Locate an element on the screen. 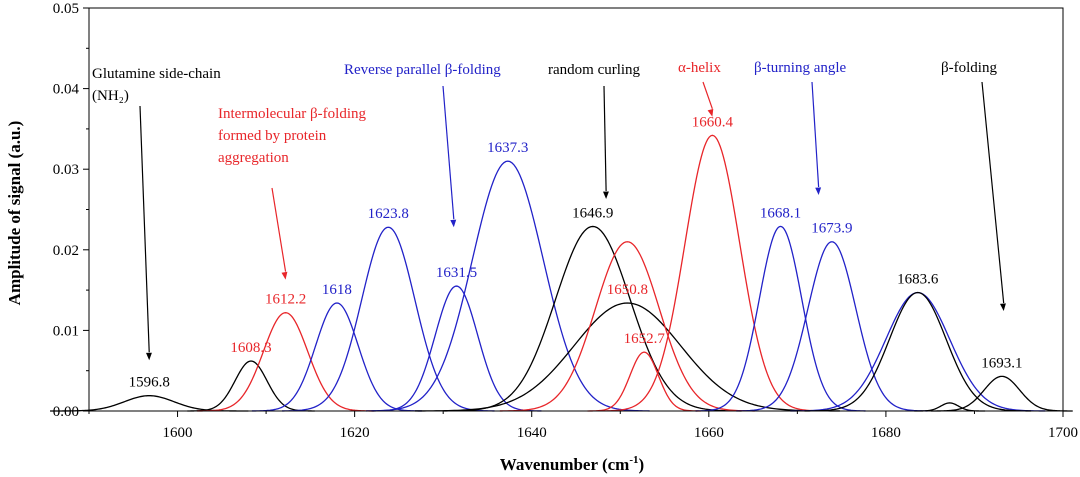 The image size is (1080, 477). peak-label-2: 1612.2 is located at coordinates (285, 300).